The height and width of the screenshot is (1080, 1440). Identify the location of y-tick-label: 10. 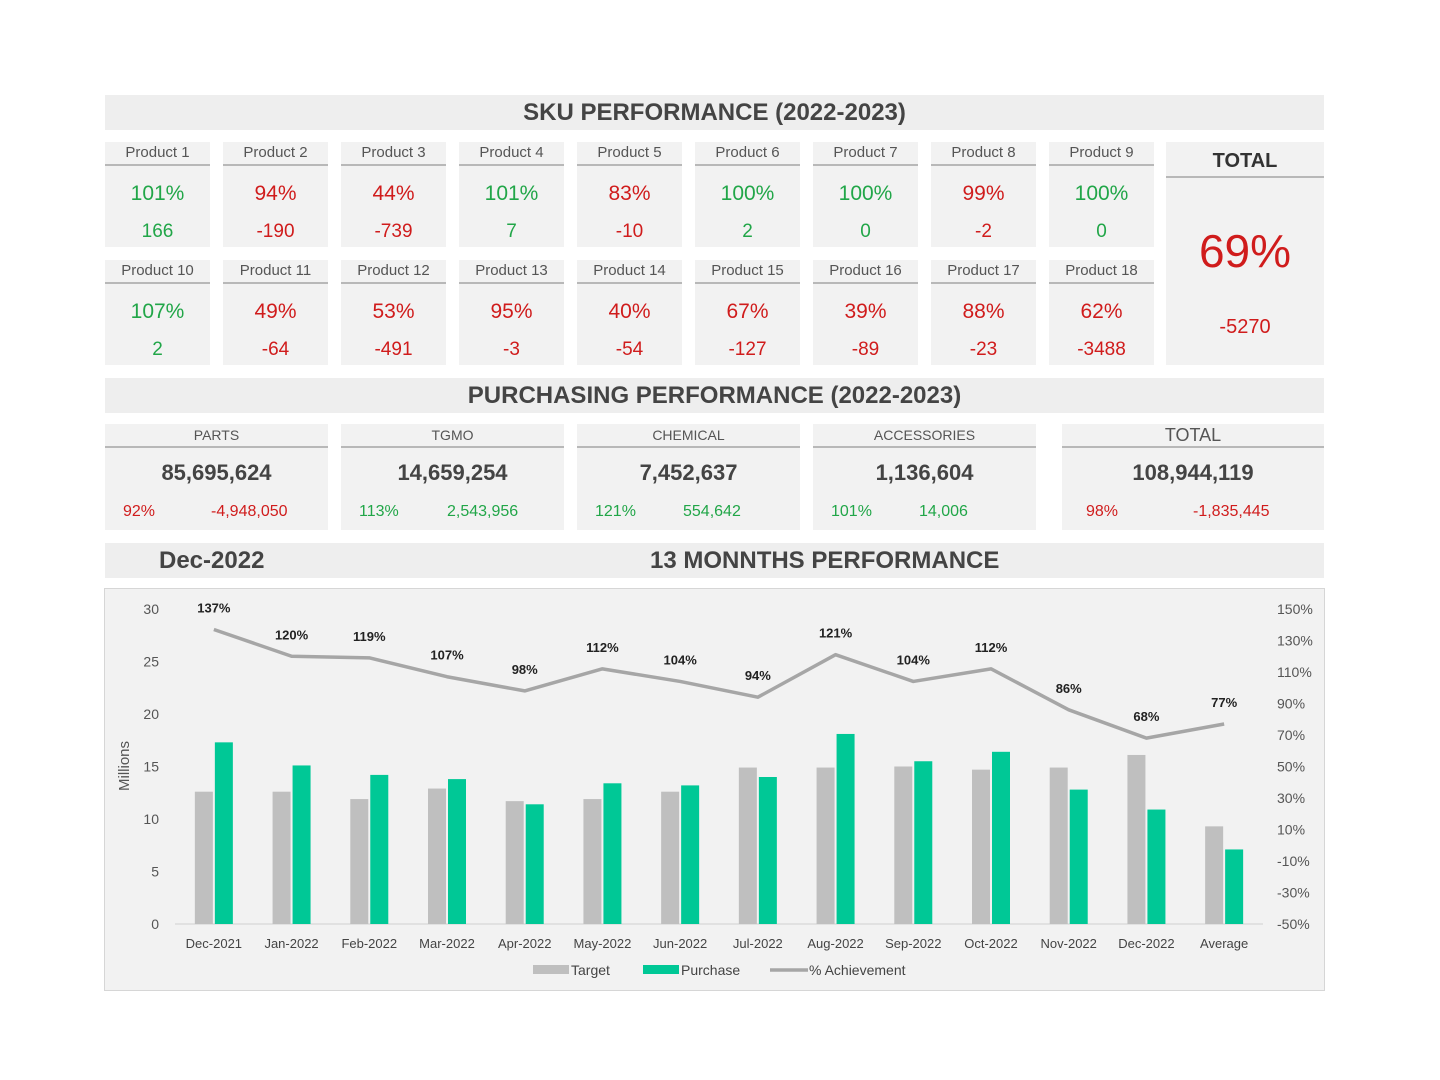
(151, 819).